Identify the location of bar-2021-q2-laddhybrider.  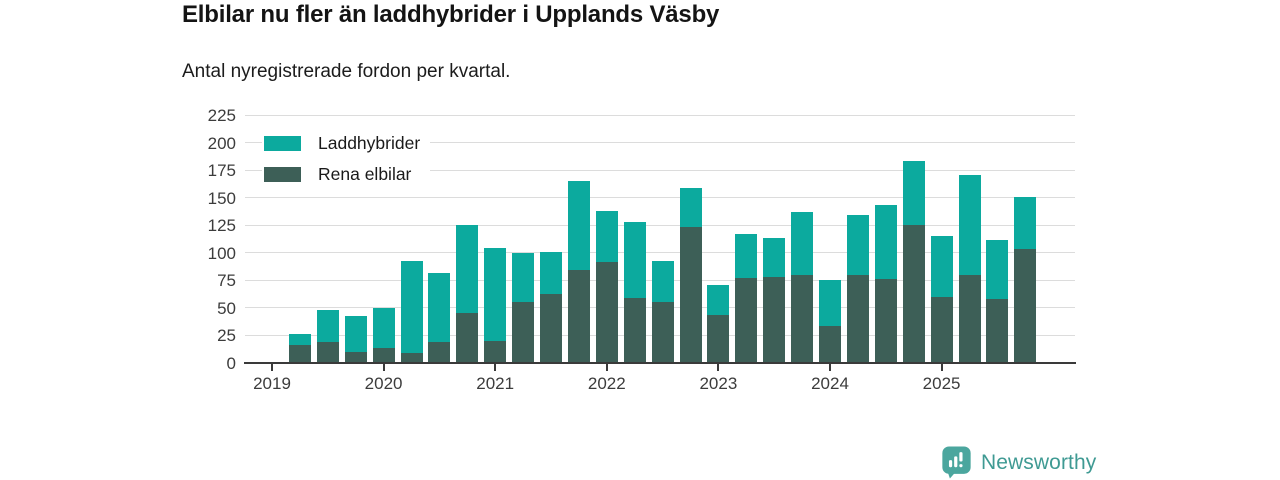
(523, 277).